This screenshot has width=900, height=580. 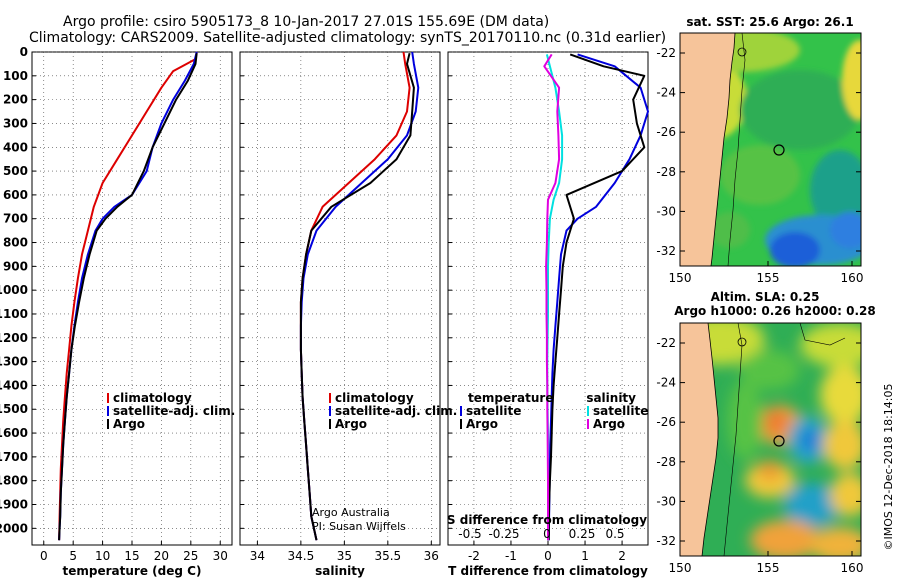 I want to click on depth-tick-label: 700, so click(x=15, y=219).